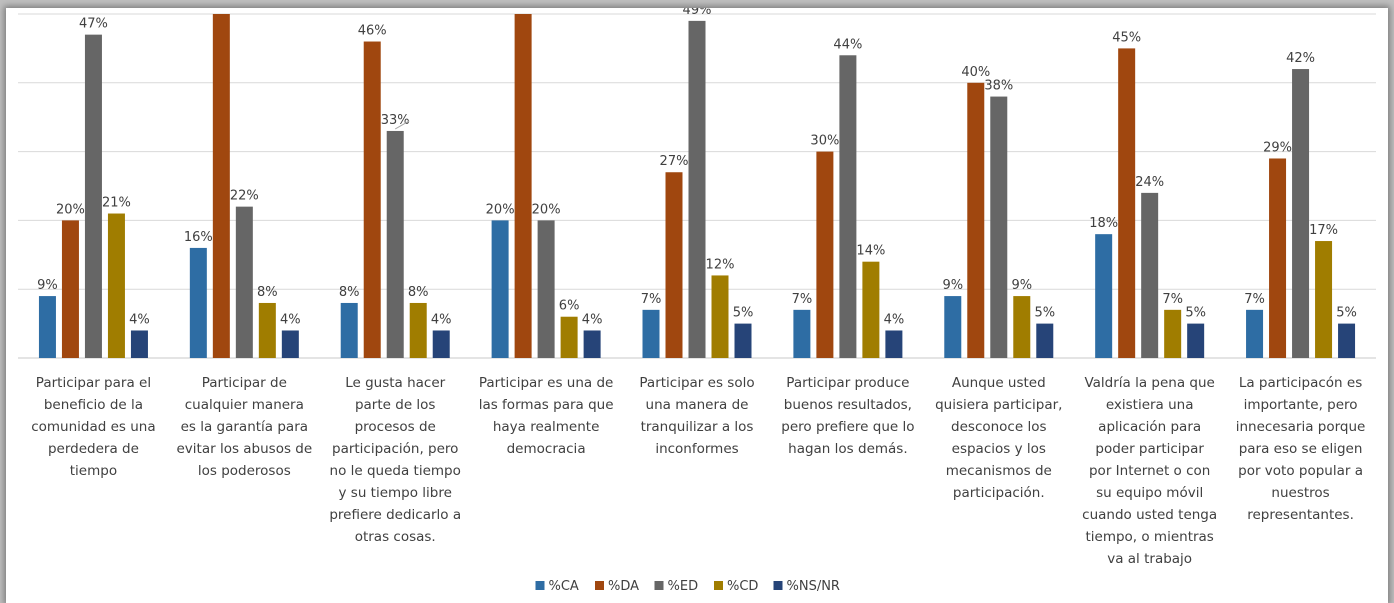 This screenshot has height=603, width=1394. I want to click on data-label: 38%, so click(998, 86).